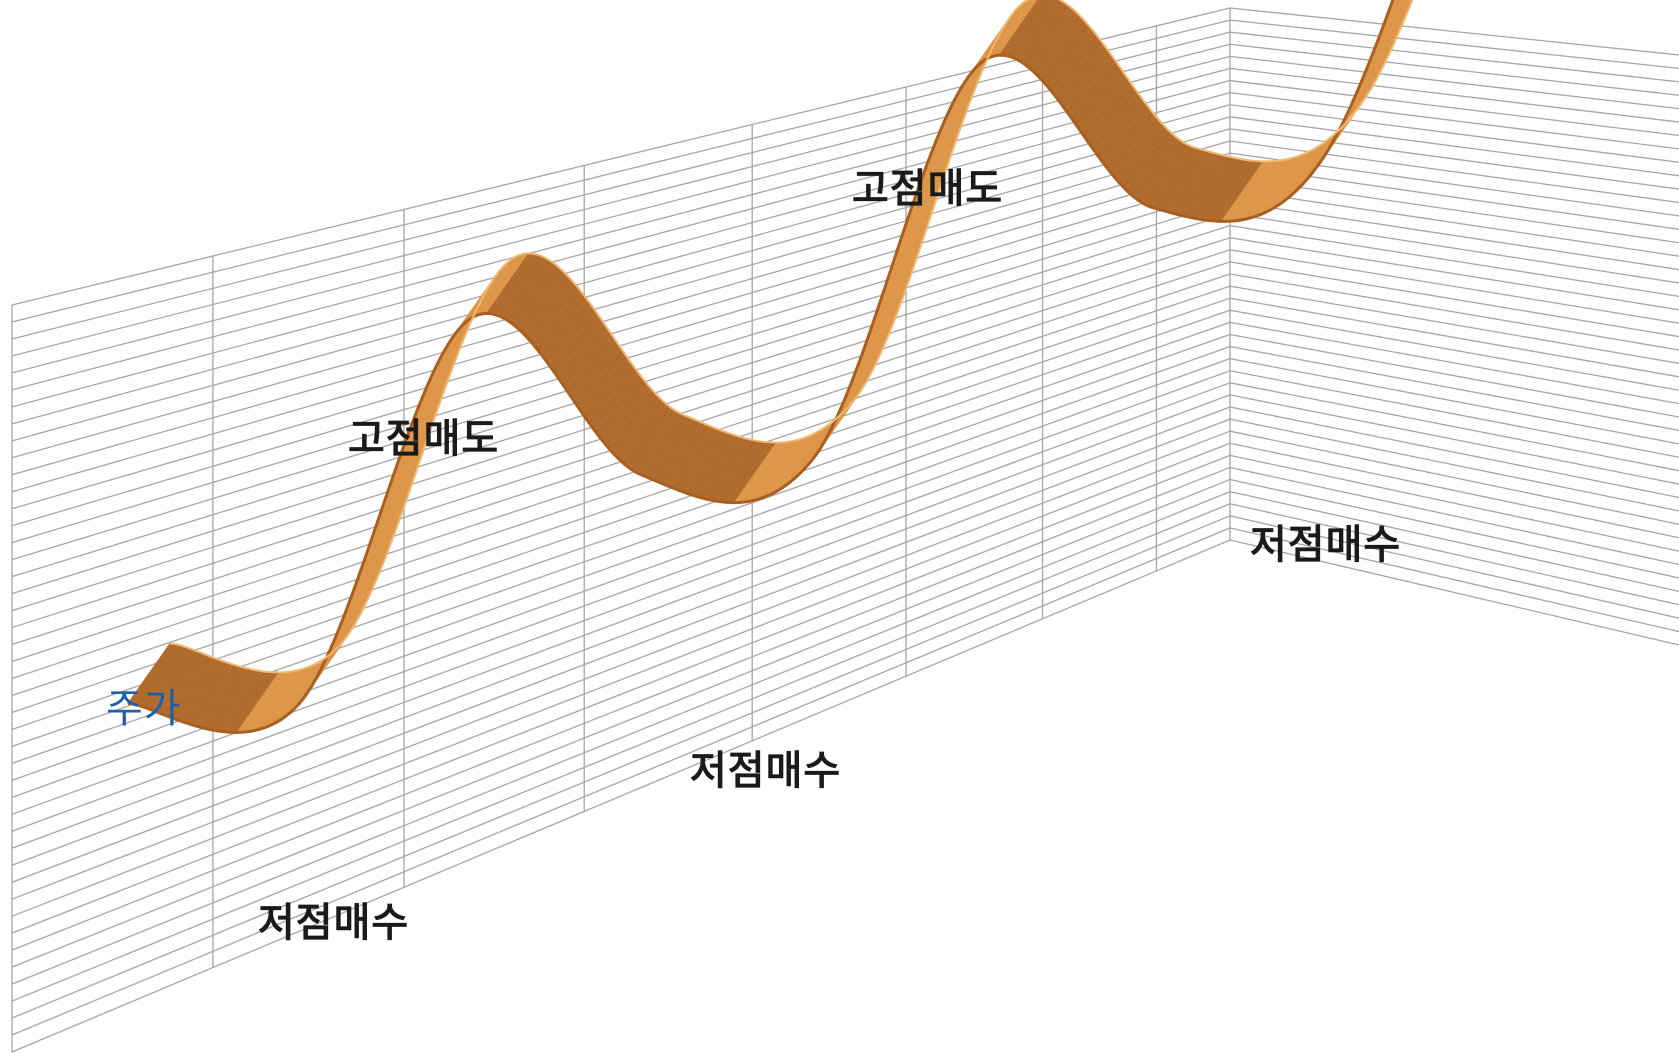 This screenshot has width=1679, height=1053. What do you see at coordinates (334, 923) in the screenshot?
I see `annotation-label-1: 저점매수` at bounding box center [334, 923].